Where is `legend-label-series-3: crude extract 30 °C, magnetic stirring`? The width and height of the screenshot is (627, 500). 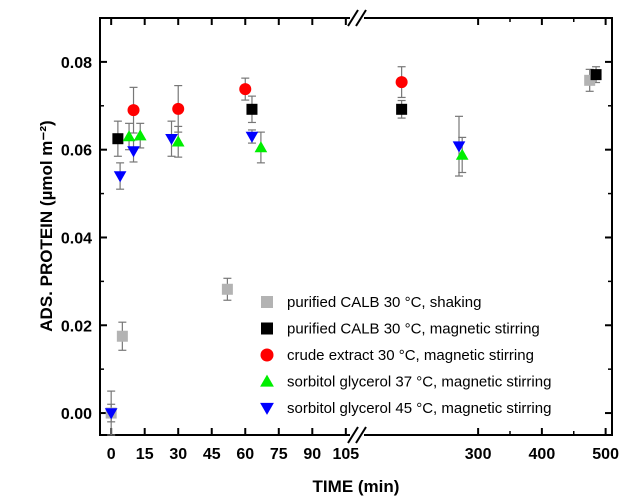 legend-label-series-3: crude extract 30 °C, magnetic stirring is located at coordinates (410, 355).